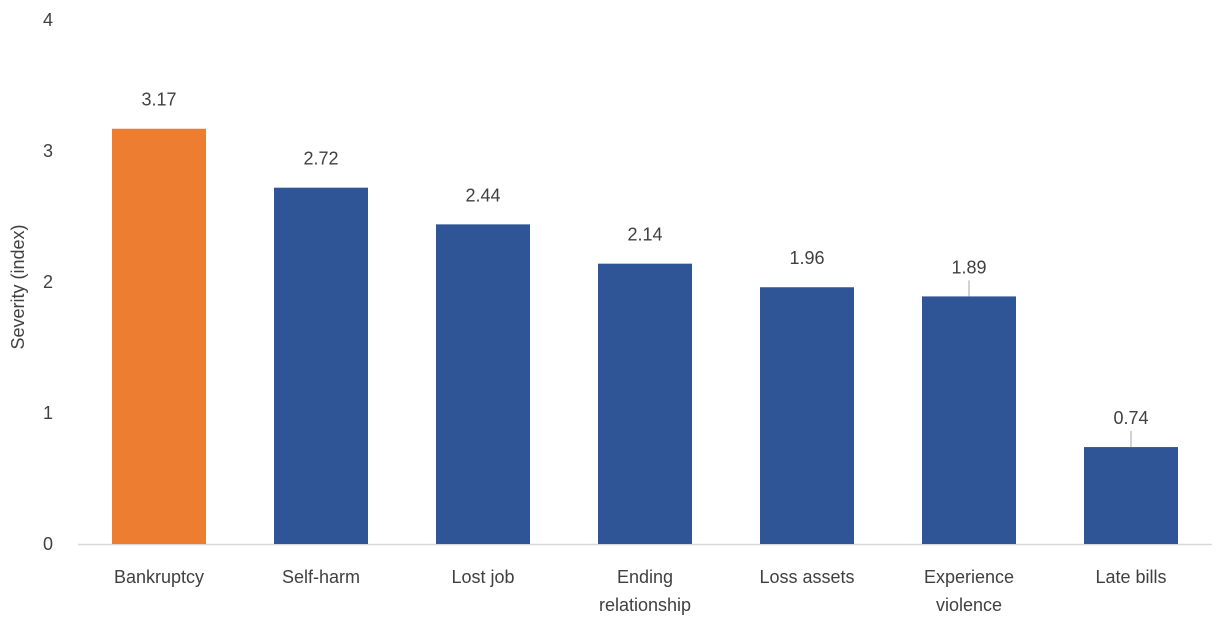 The height and width of the screenshot is (624, 1217). Describe the element at coordinates (968, 267) in the screenshot. I see `data-label: 1.89` at that location.